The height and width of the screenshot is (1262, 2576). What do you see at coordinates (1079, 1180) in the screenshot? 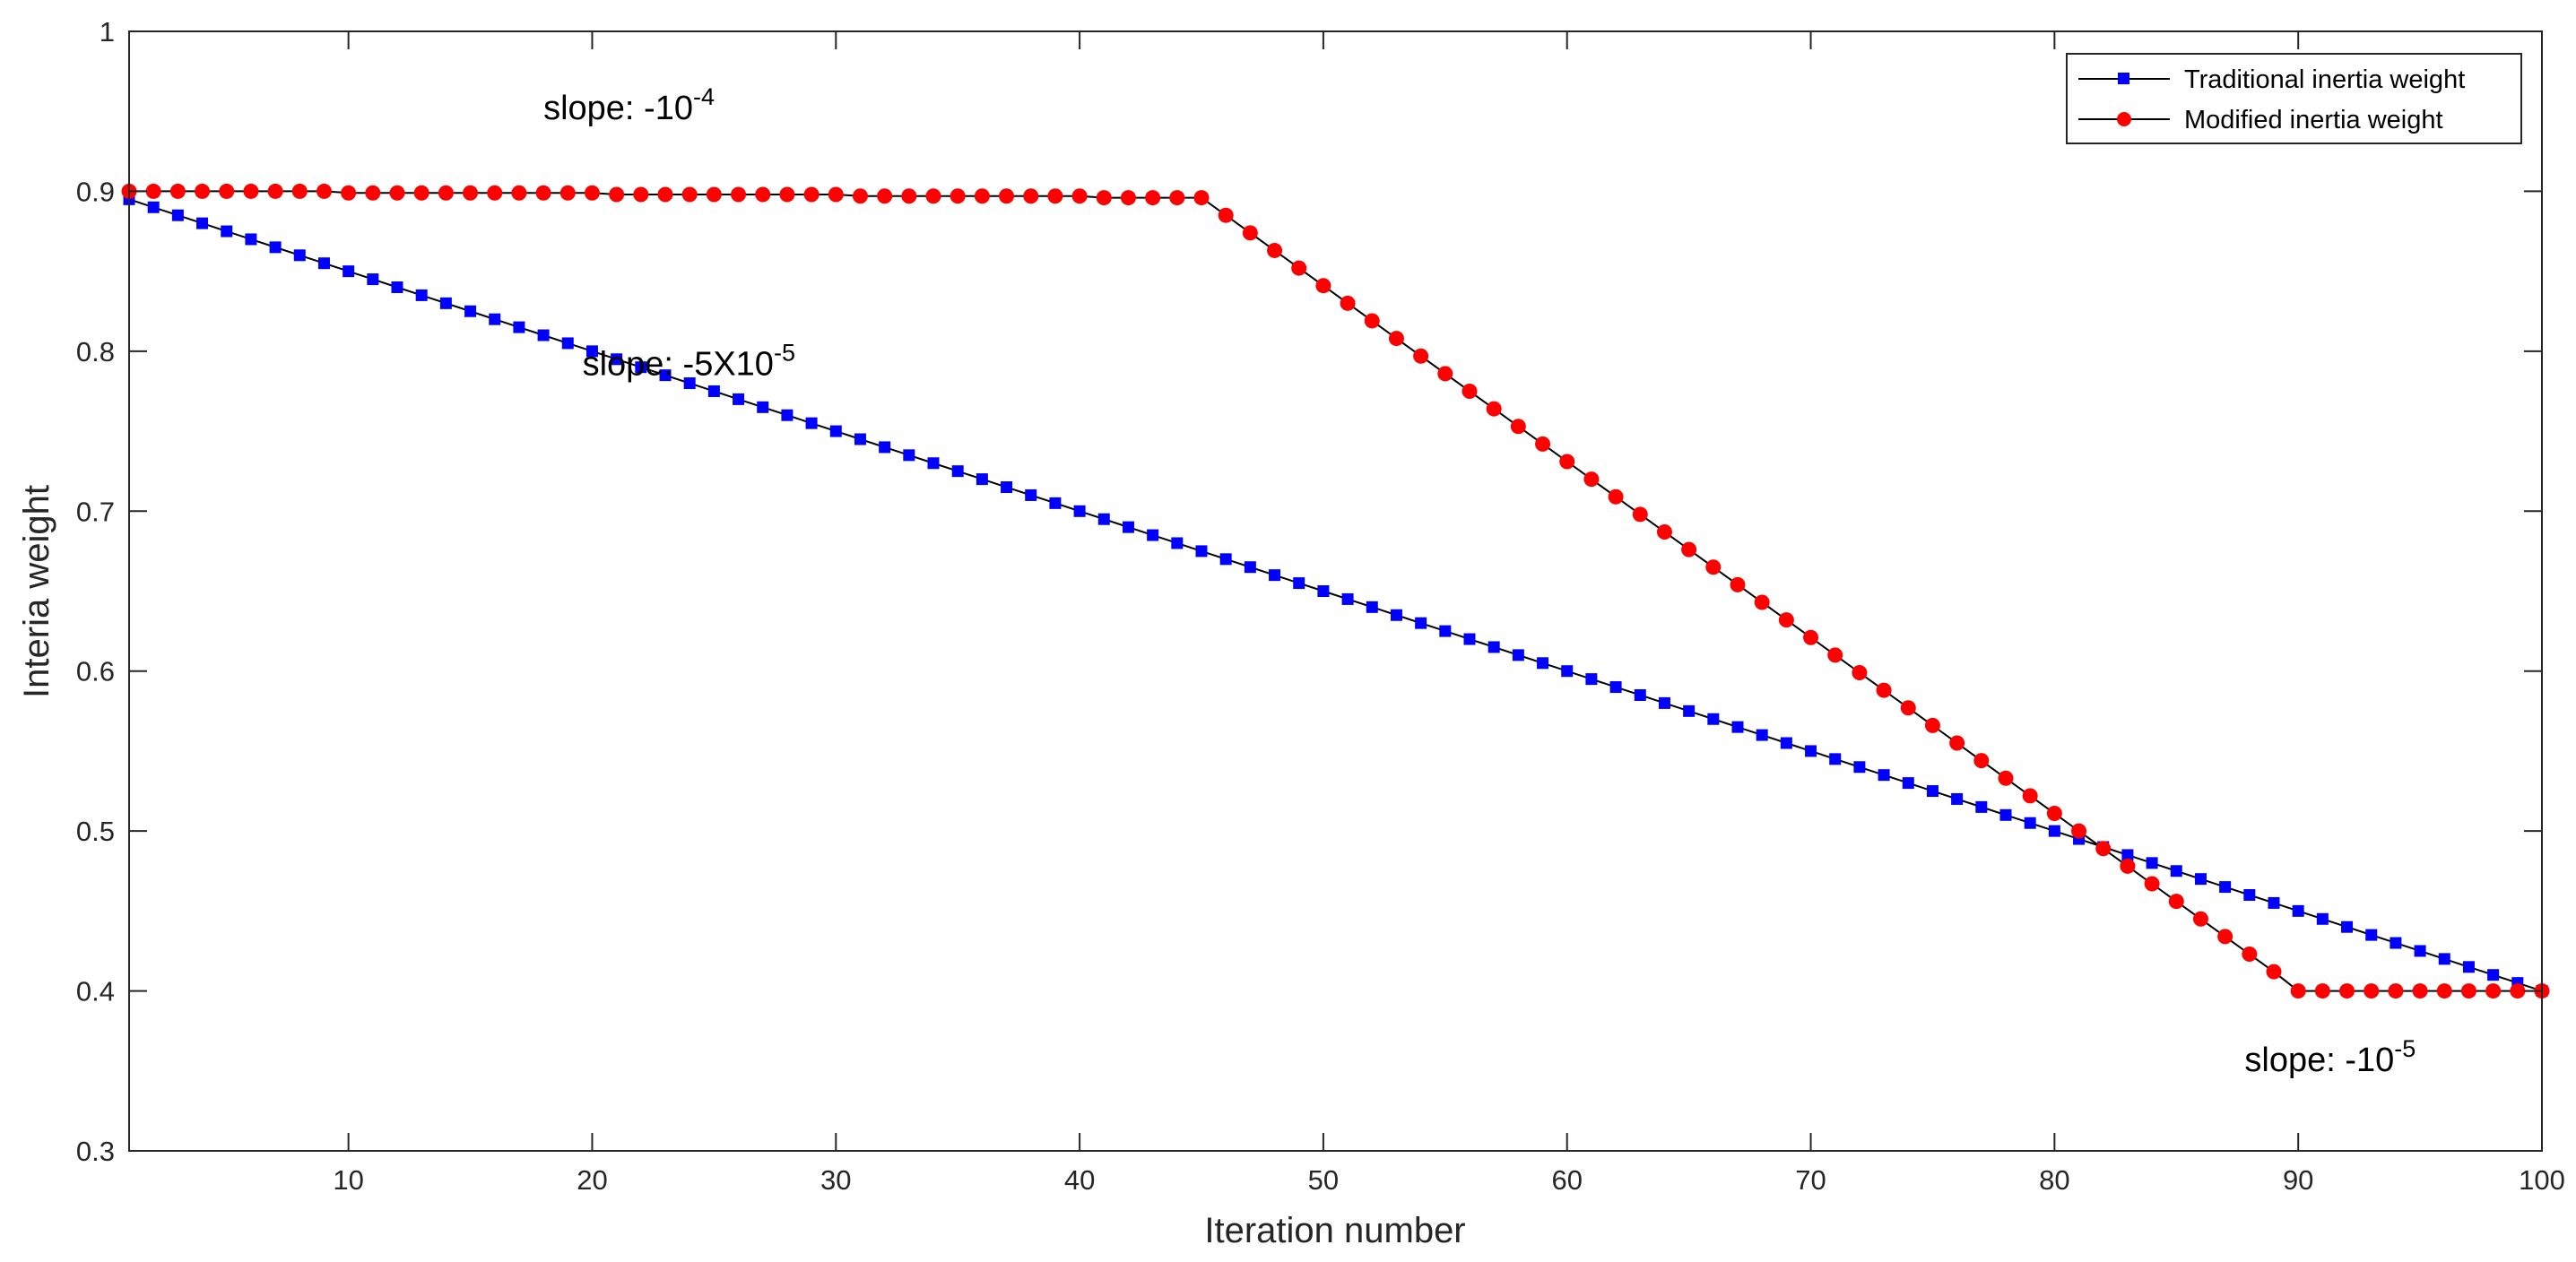
I see `x-tick-label: 40` at bounding box center [1079, 1180].